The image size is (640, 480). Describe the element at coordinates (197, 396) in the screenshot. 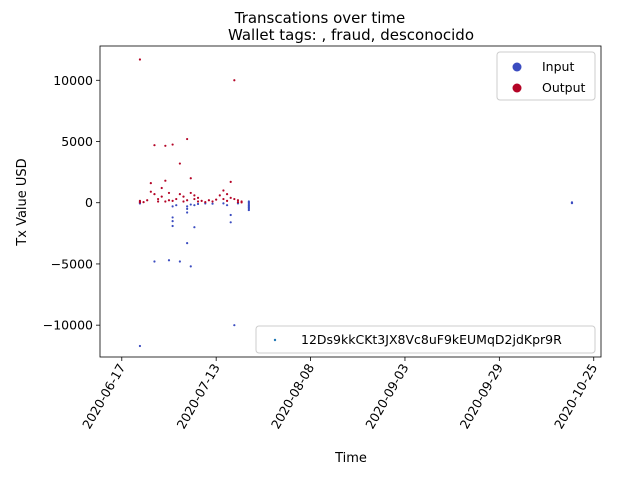

I see `x-tick-label-1: 2020-07-13` at that location.